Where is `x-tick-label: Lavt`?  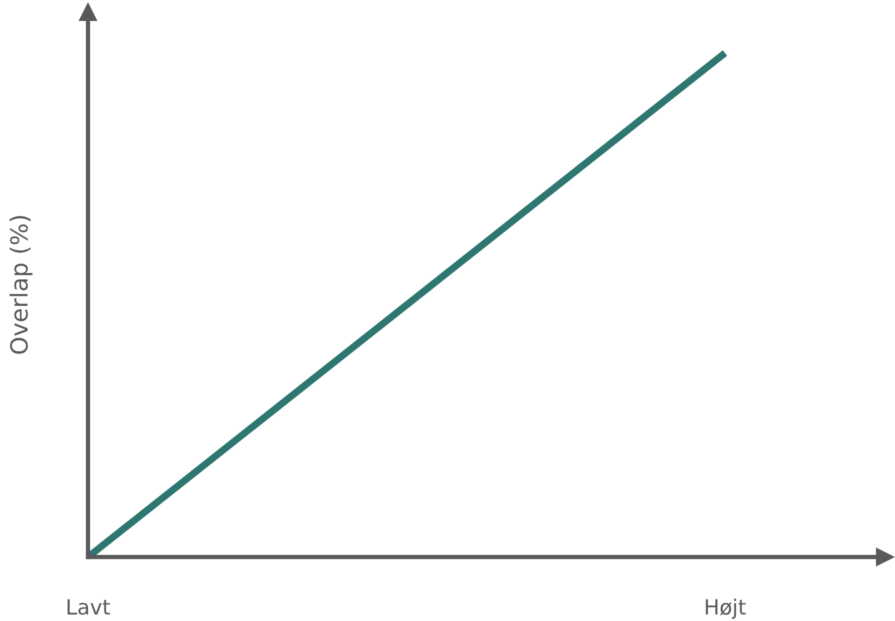 x-tick-label: Lavt is located at coordinates (89, 607).